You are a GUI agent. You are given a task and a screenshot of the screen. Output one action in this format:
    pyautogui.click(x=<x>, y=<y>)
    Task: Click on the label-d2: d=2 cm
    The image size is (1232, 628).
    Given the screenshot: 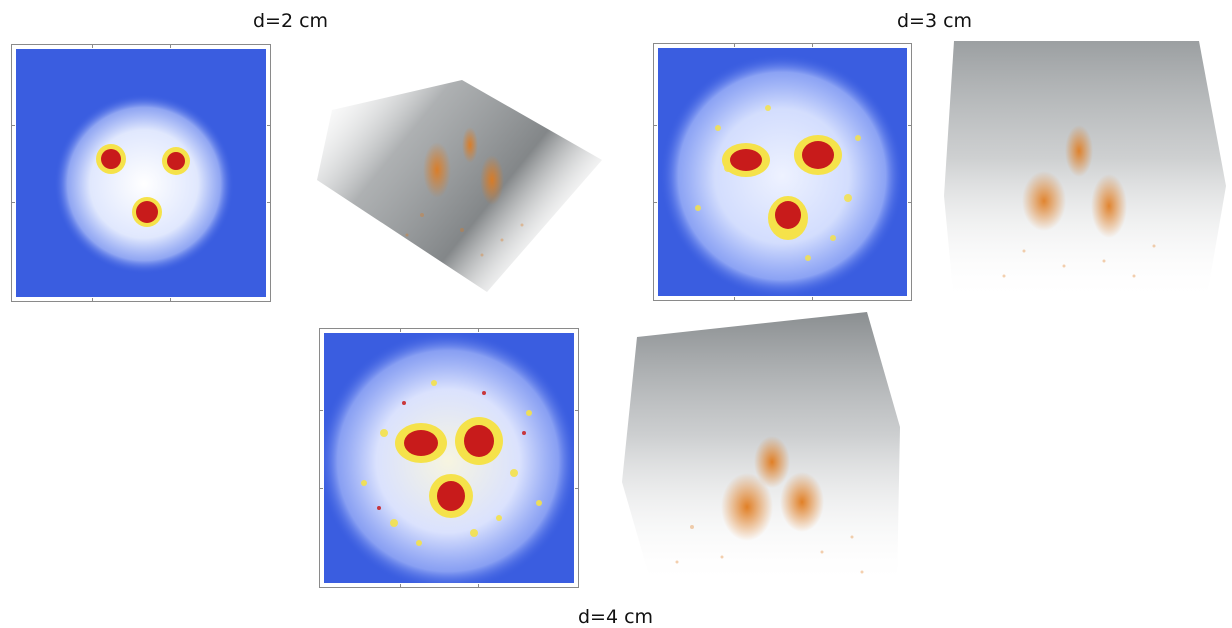 What is the action you would take?
    pyautogui.click(x=291, y=21)
    